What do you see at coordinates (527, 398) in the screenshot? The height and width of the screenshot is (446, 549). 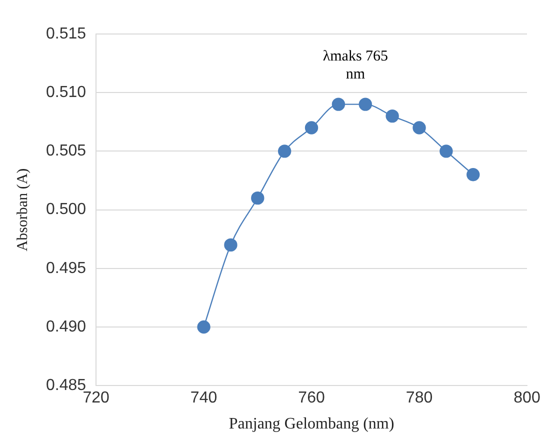 I see `x-tick-label: 800` at bounding box center [527, 398].